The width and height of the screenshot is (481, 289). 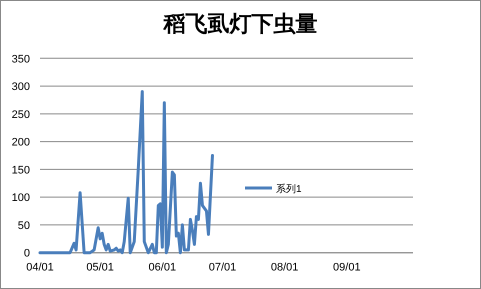 What do you see at coordinates (162, 268) in the screenshot?
I see `x-tick-label: 06/01` at bounding box center [162, 268].